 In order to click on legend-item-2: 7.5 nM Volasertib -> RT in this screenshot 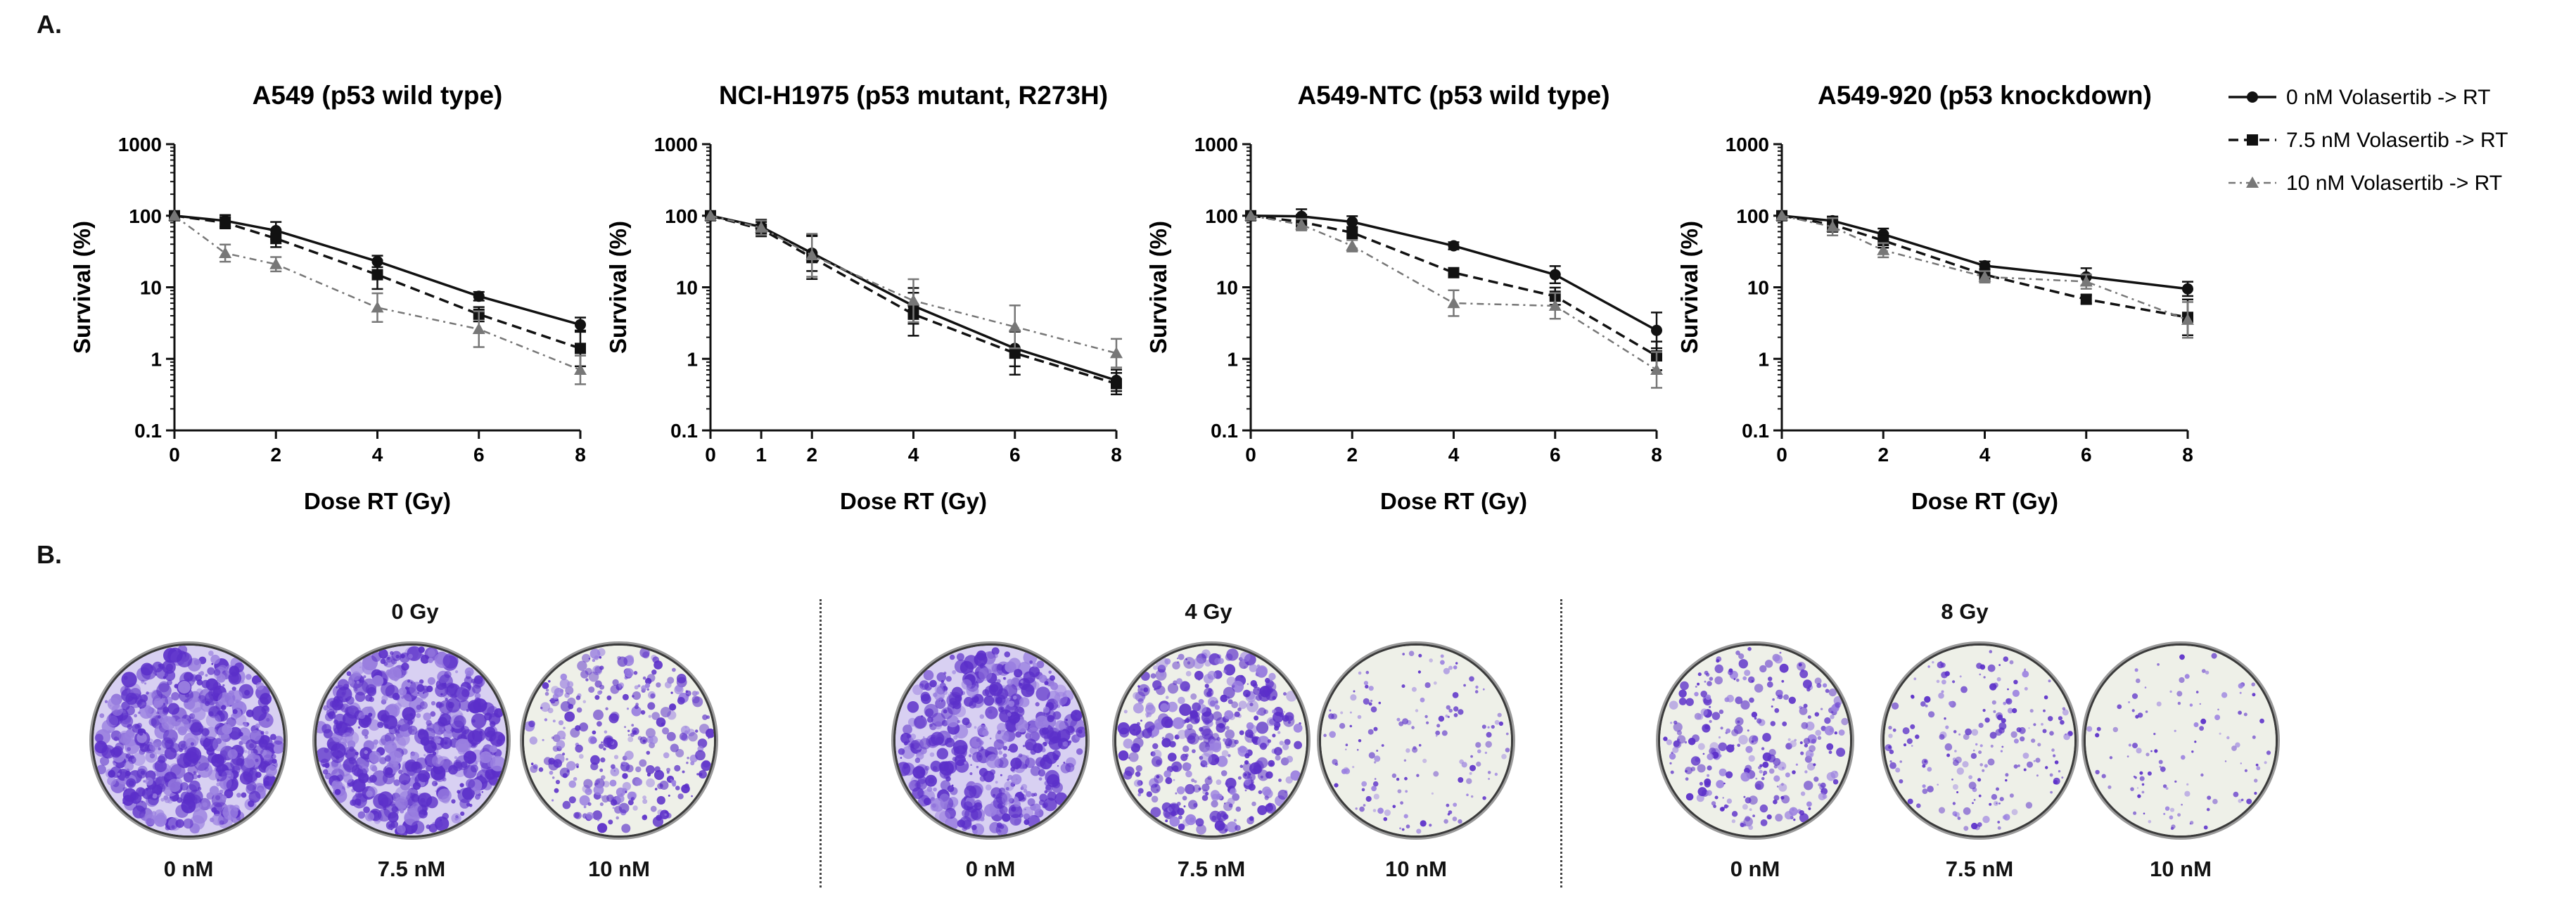, I will do `click(2368, 140)`.